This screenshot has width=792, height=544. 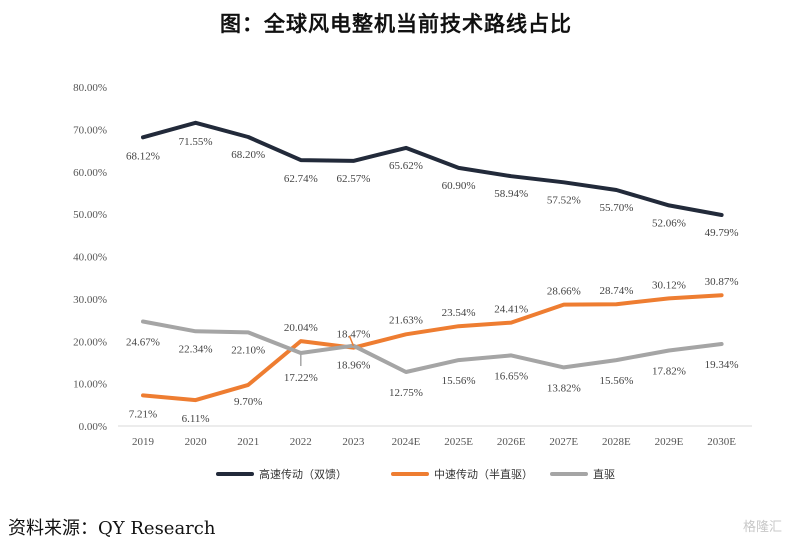 What do you see at coordinates (90, 385) in the screenshot?
I see `y-tick-label: 10.00%` at bounding box center [90, 385].